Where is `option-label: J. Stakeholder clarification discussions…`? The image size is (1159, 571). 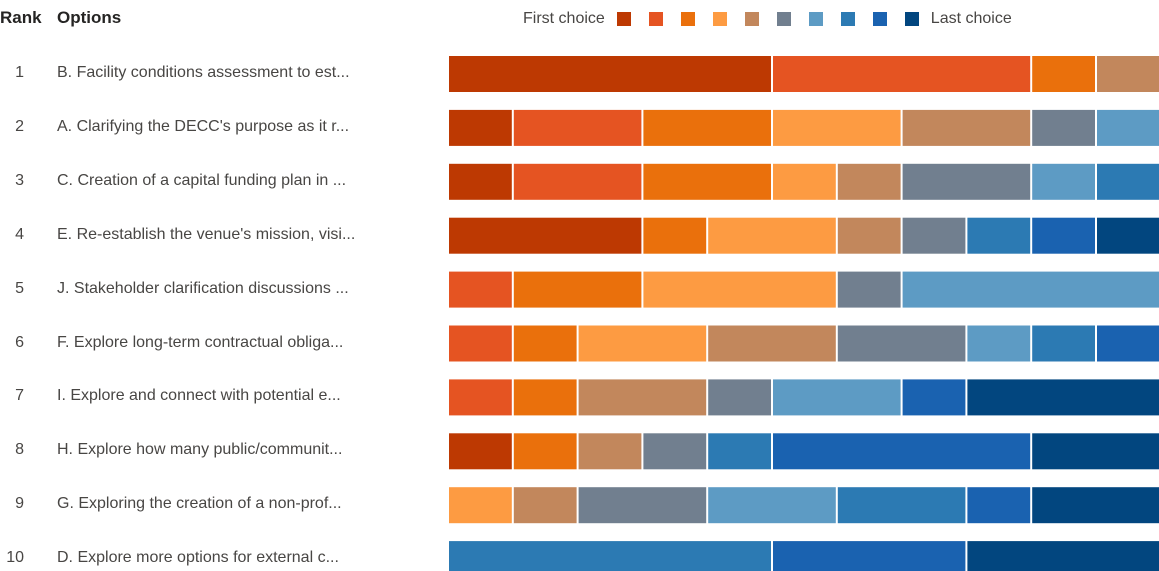 option-label: J. Stakeholder clarification discussions… is located at coordinates (203, 288).